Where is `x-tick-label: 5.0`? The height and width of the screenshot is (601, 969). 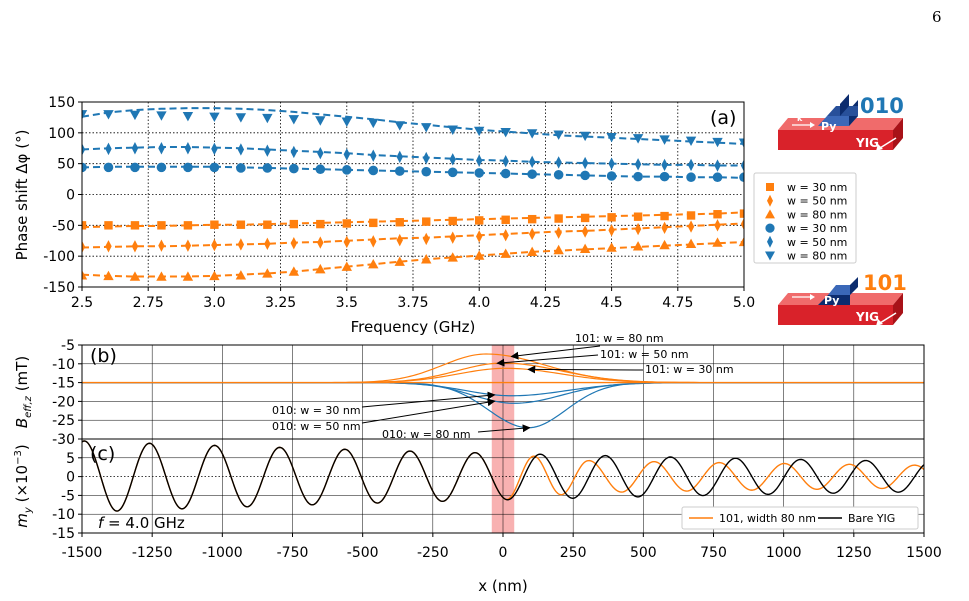
x-tick-label: 5.0 is located at coordinates (744, 303).